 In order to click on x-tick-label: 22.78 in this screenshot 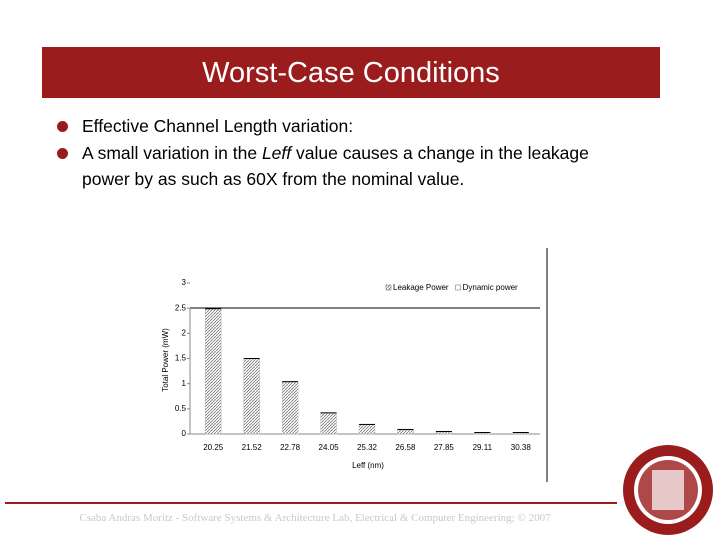, I will do `click(290, 447)`.